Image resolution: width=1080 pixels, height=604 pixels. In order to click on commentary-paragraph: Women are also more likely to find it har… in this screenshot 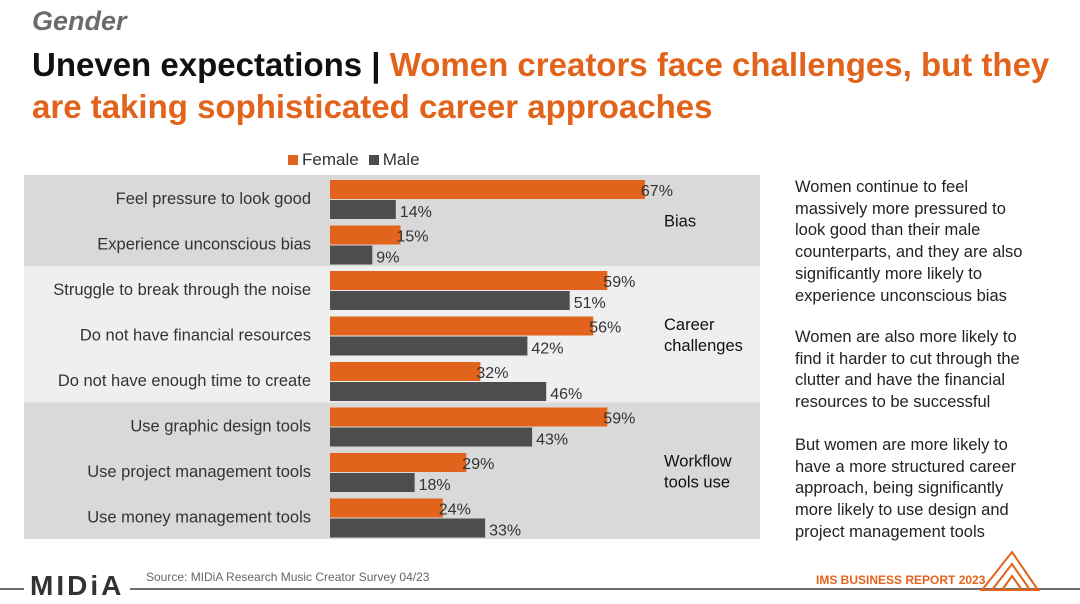, I will do `click(926, 370)`.